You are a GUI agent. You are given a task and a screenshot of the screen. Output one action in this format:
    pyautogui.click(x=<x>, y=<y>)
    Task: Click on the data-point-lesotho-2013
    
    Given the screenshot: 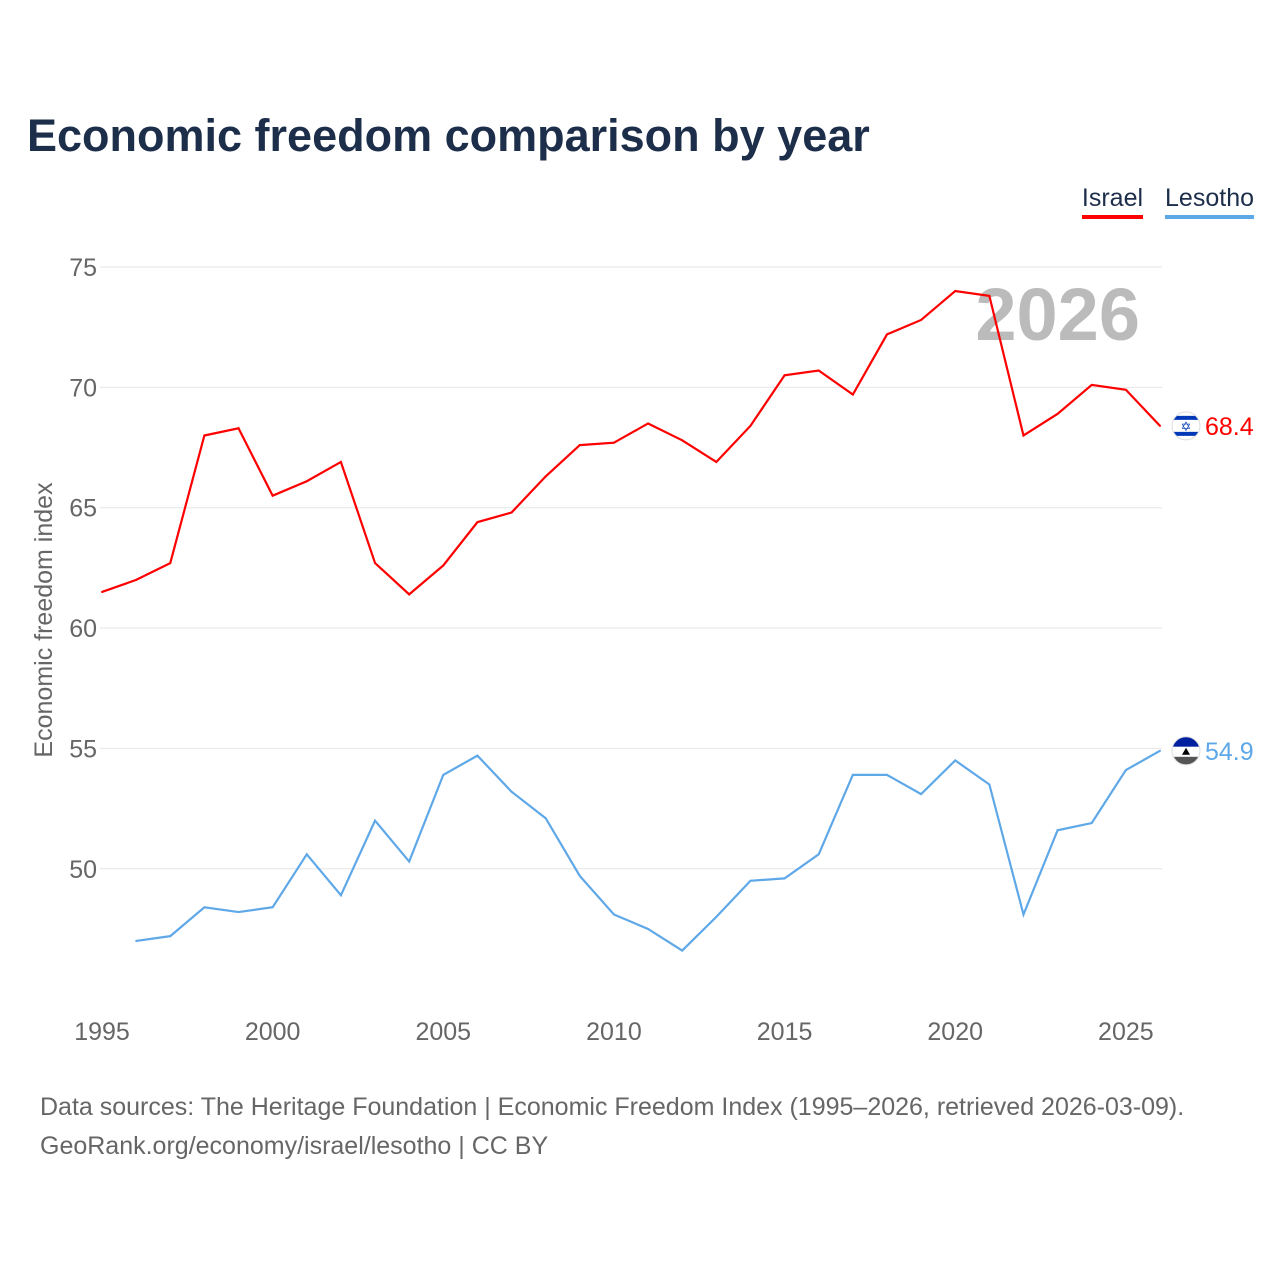 What is the action you would take?
    pyautogui.click(x=716, y=916)
    